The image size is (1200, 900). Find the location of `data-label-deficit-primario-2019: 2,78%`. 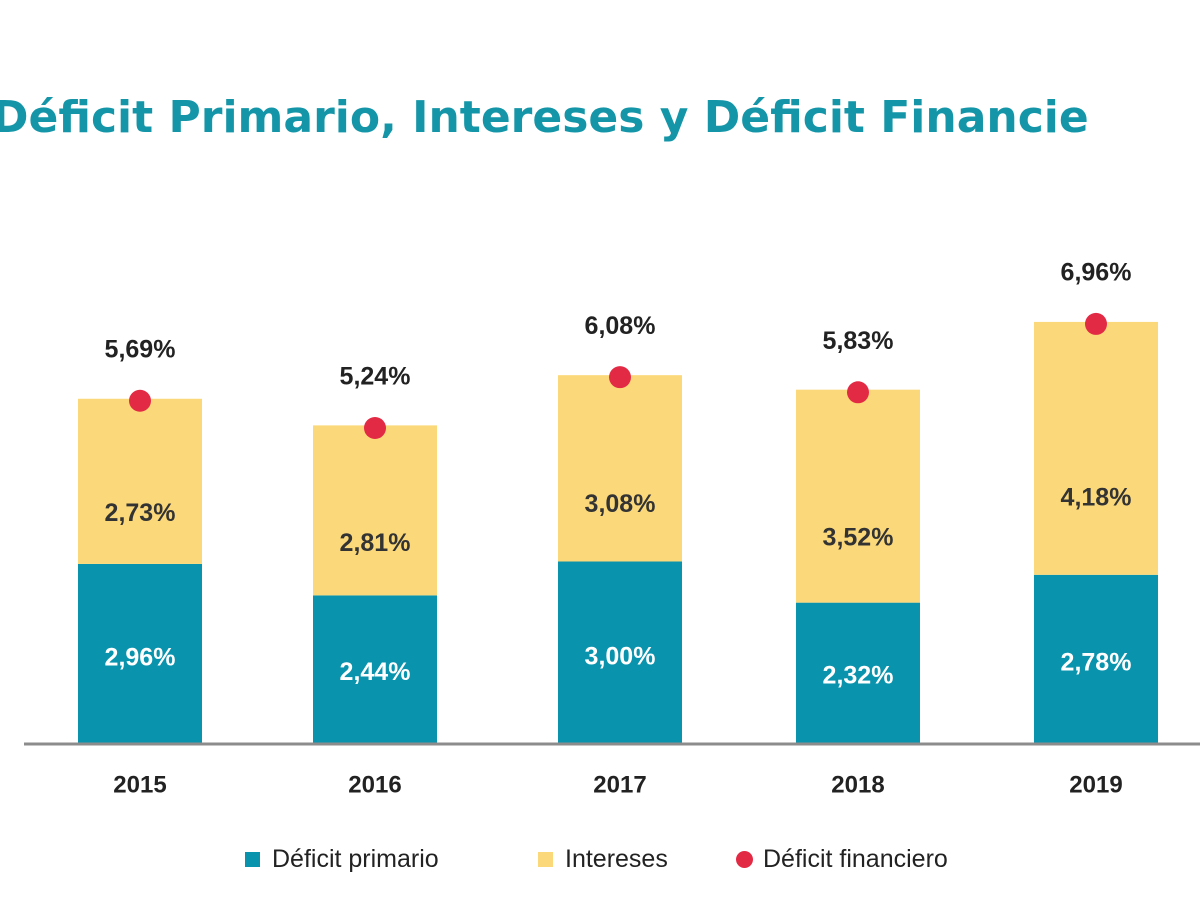

data-label-deficit-primario-2019: 2,78% is located at coordinates (1096, 663).